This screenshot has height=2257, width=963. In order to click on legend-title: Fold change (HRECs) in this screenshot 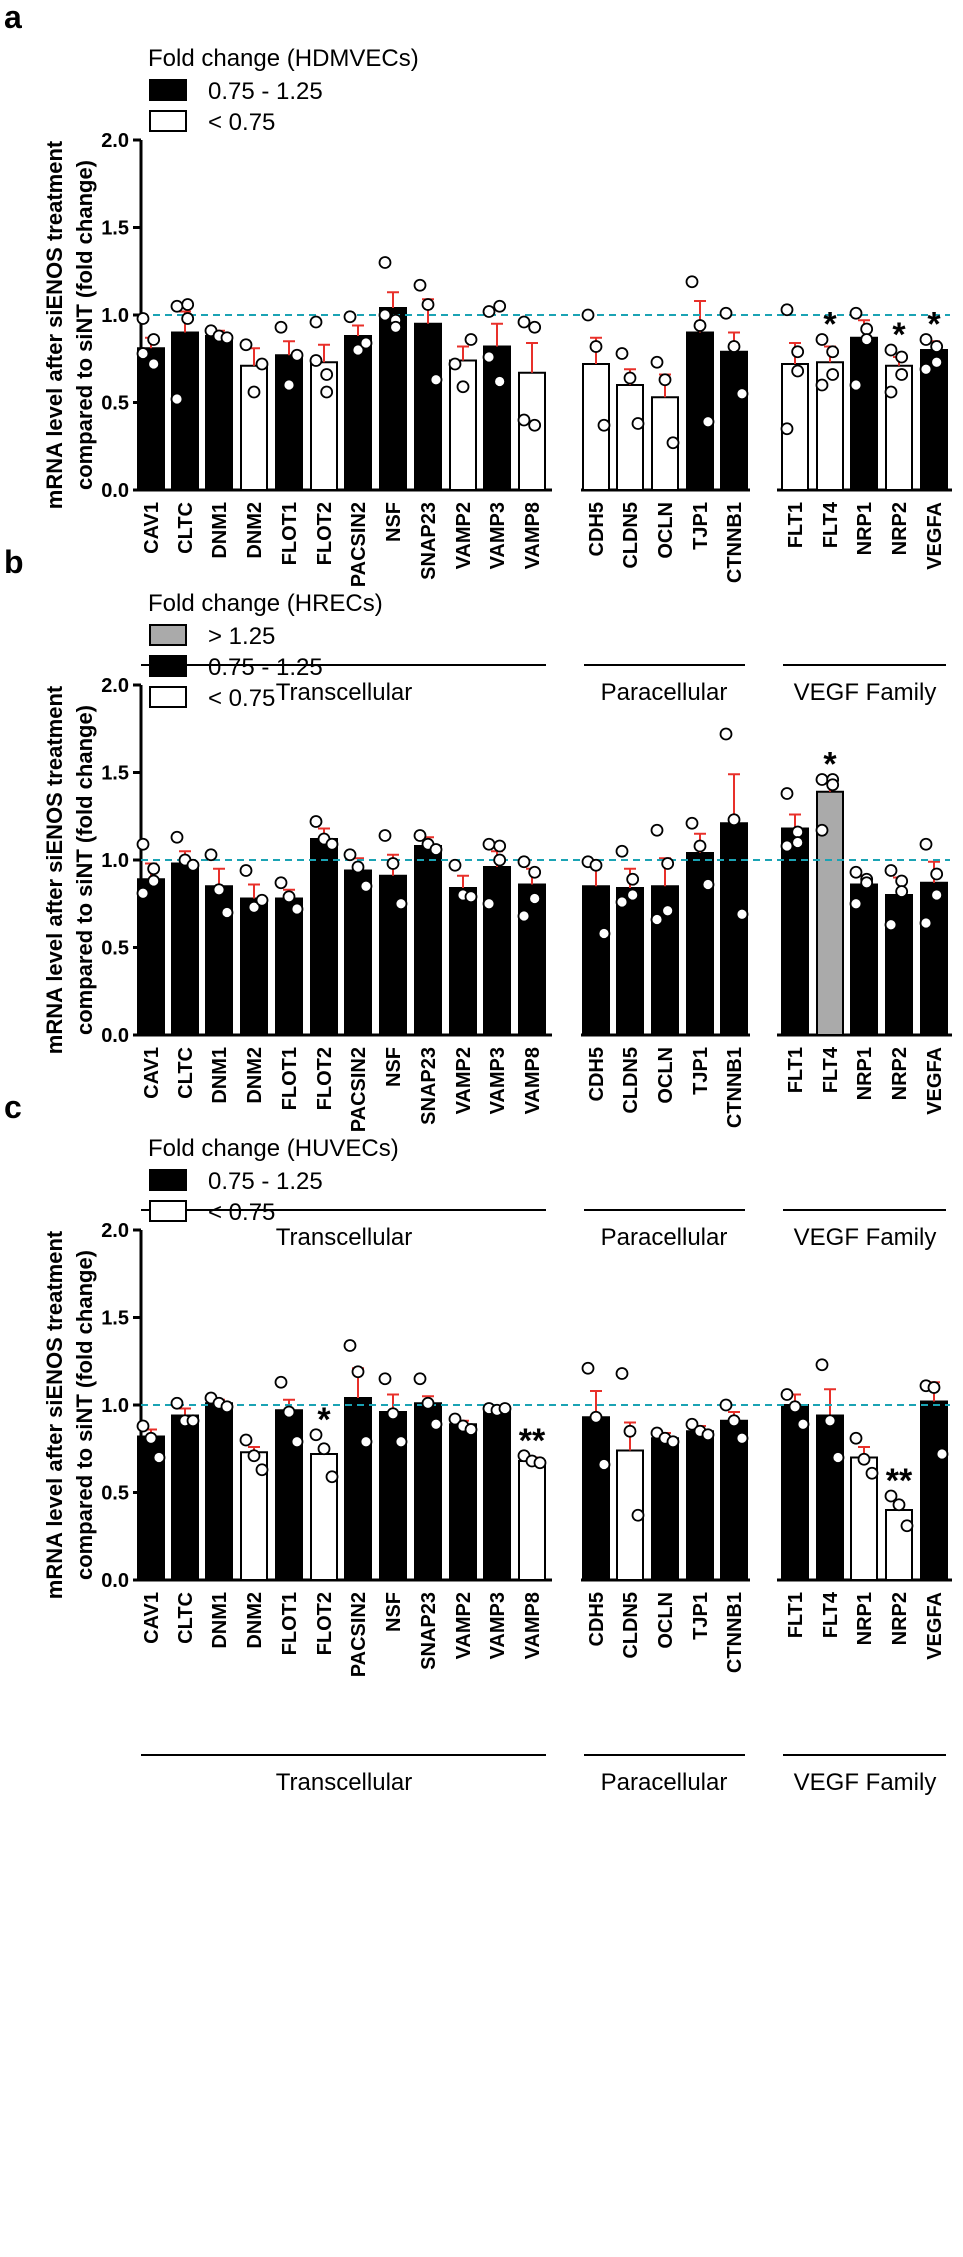, I will do `click(265, 603)`.